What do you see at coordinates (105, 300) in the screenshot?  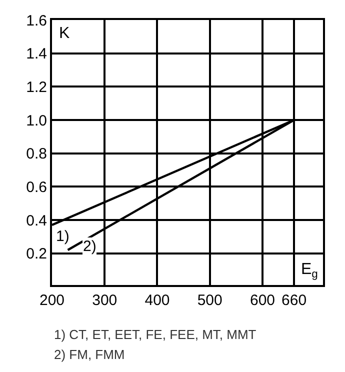 I see `x-tick-label: 300` at bounding box center [105, 300].